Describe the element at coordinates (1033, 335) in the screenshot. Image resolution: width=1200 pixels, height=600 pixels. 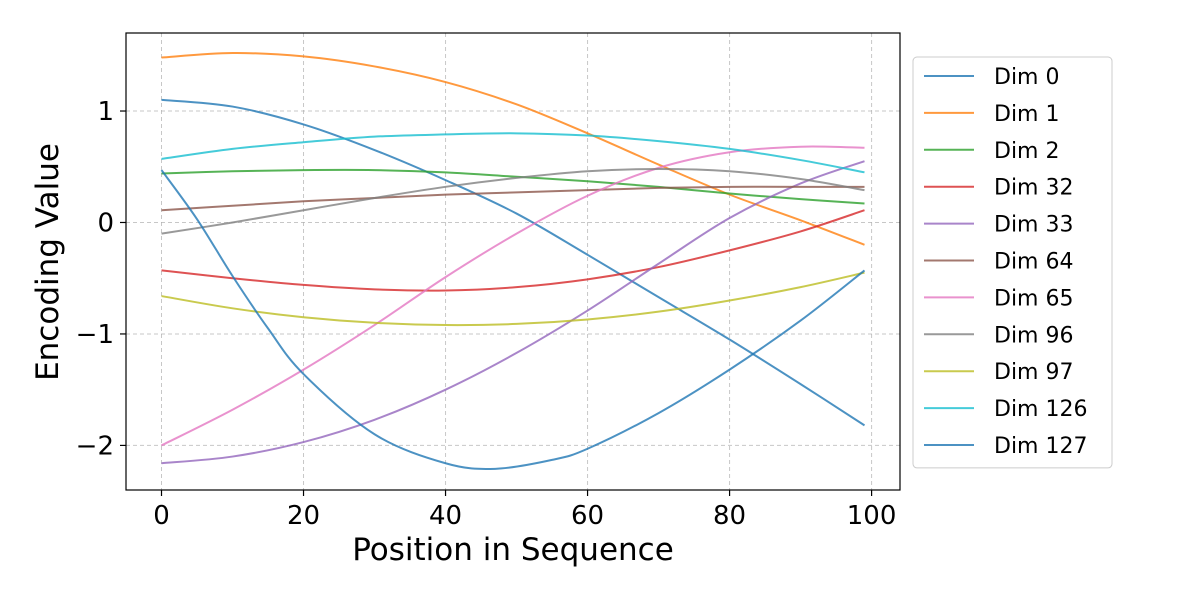
I see `legend-label: Dim 96` at that location.